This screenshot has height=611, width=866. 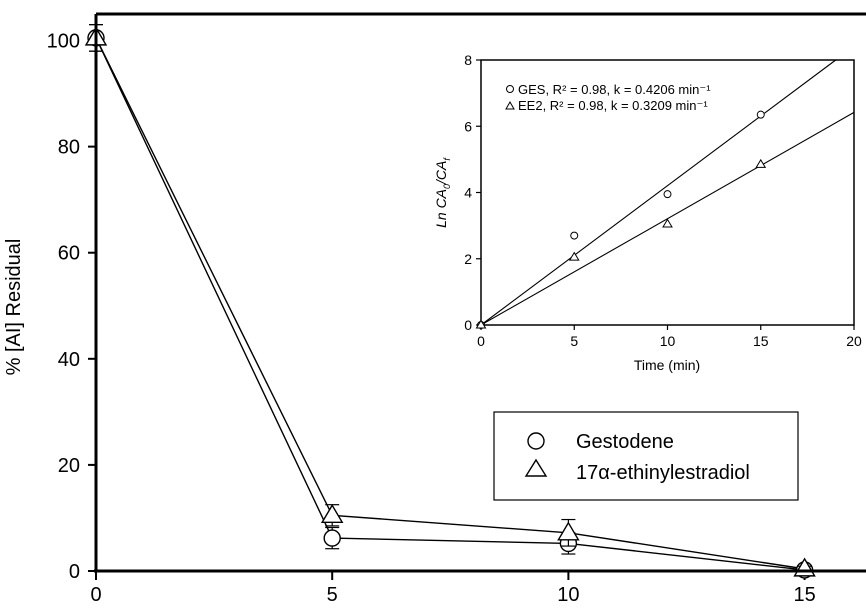 What do you see at coordinates (468, 259) in the screenshot?
I see `inset-y-tick-label: 2` at bounding box center [468, 259].